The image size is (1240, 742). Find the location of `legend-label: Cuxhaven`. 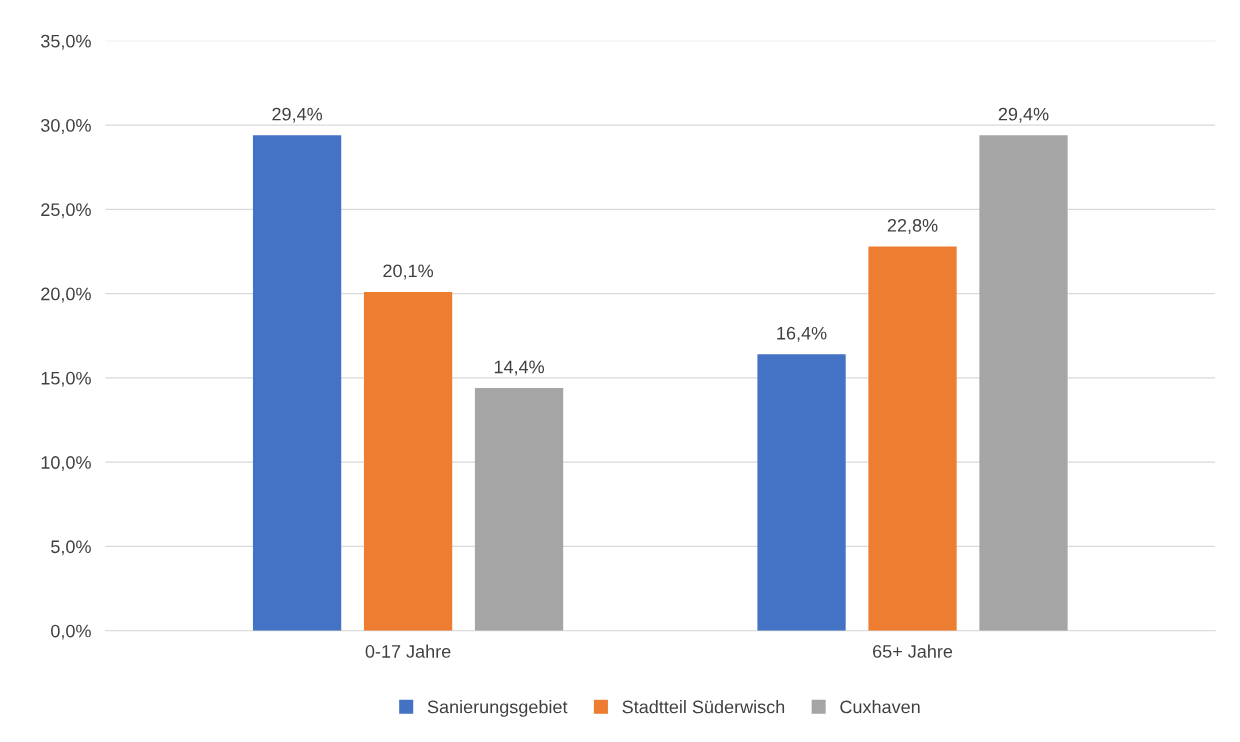

legend-label: Cuxhaven is located at coordinates (880, 707).